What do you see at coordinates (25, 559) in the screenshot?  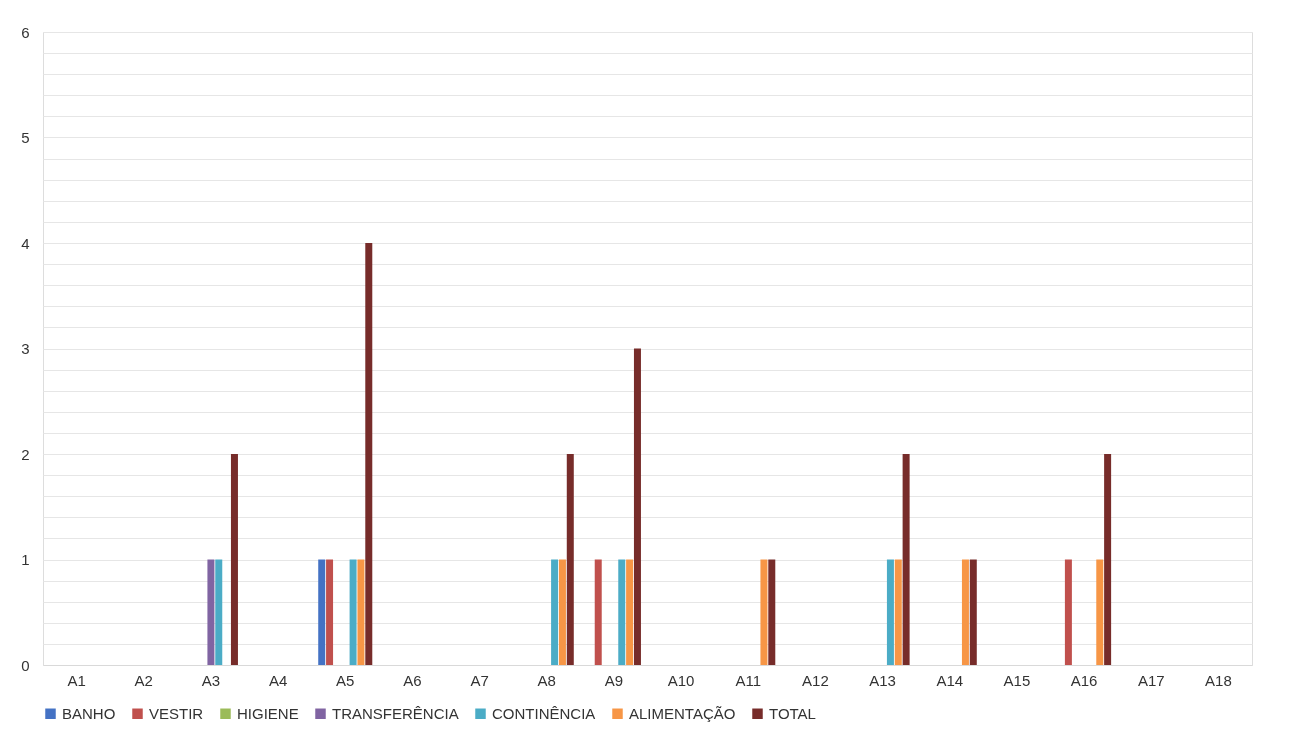 I see `y-tick-label: 1` at bounding box center [25, 559].